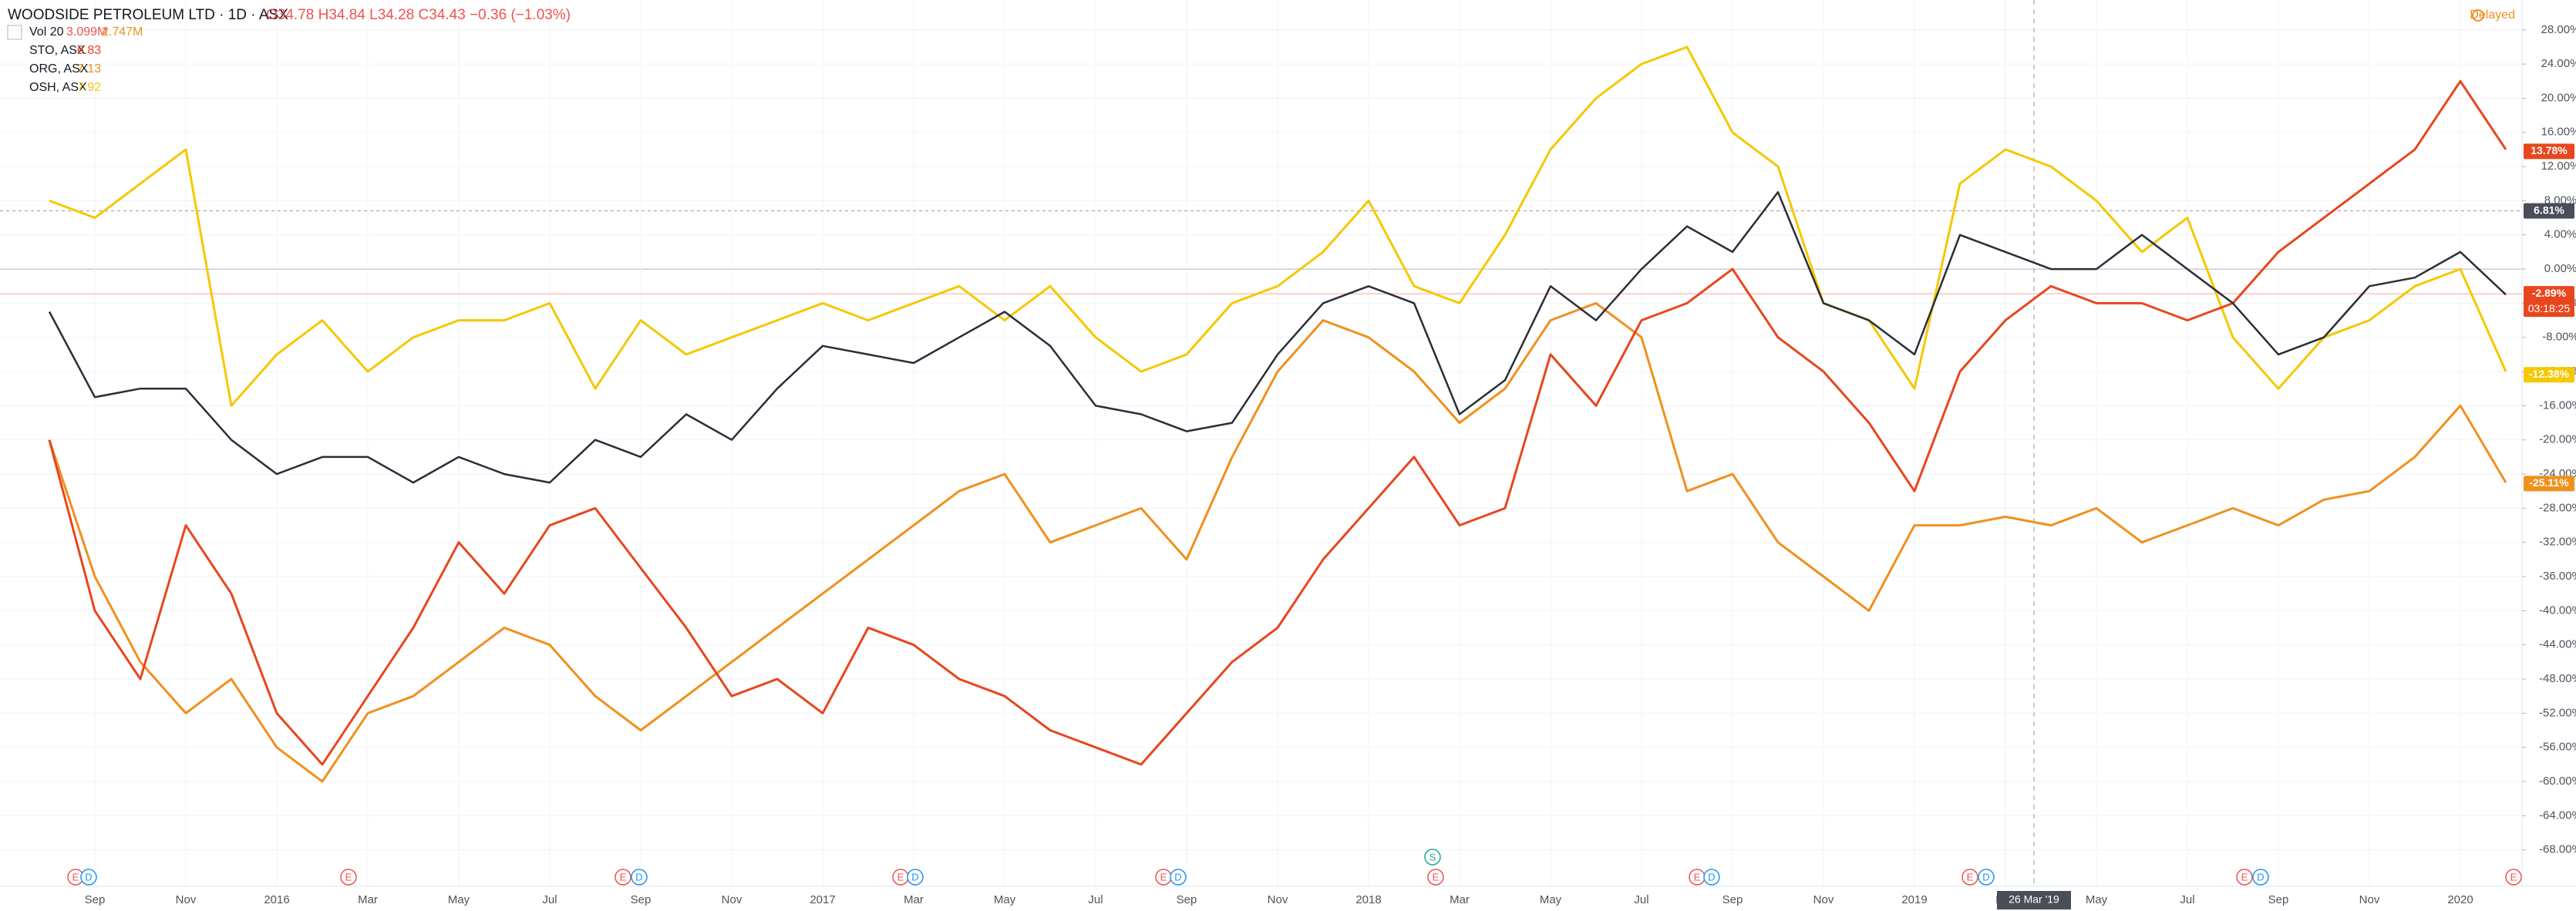 The image size is (2576, 911). Describe the element at coordinates (2558, 610) in the screenshot. I see `y-tick-label: -40.00%` at that location.